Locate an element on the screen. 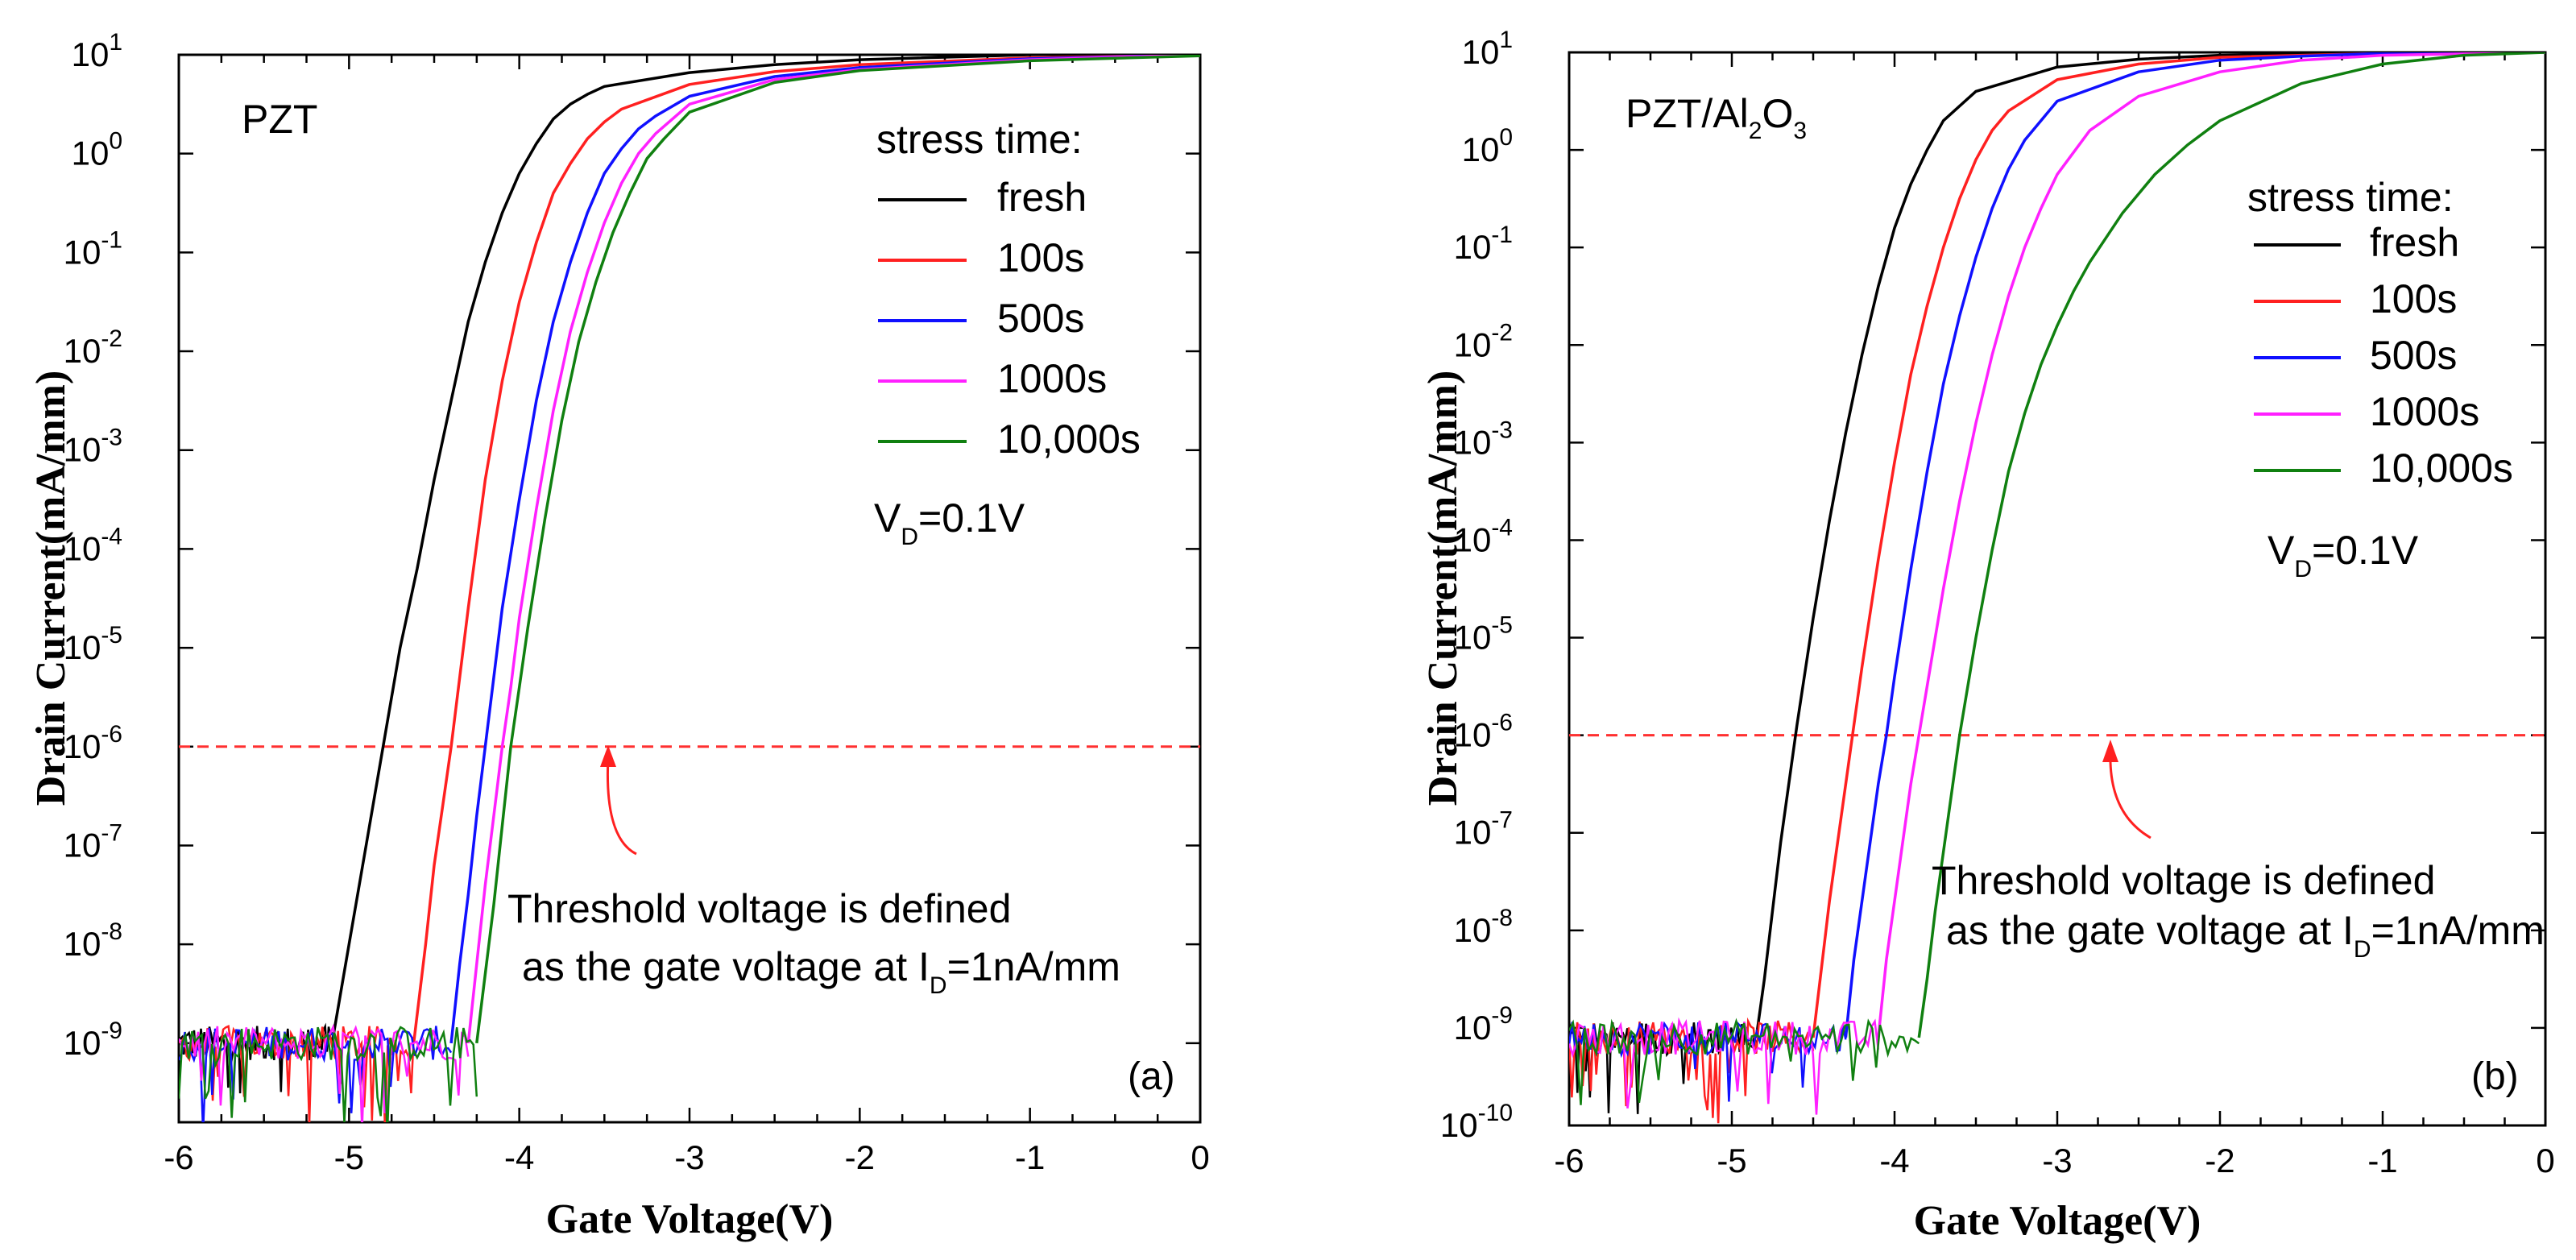 Image resolution: width=2576 pixels, height=1260 pixels. noise-floor is located at coordinates (1744, 1070).